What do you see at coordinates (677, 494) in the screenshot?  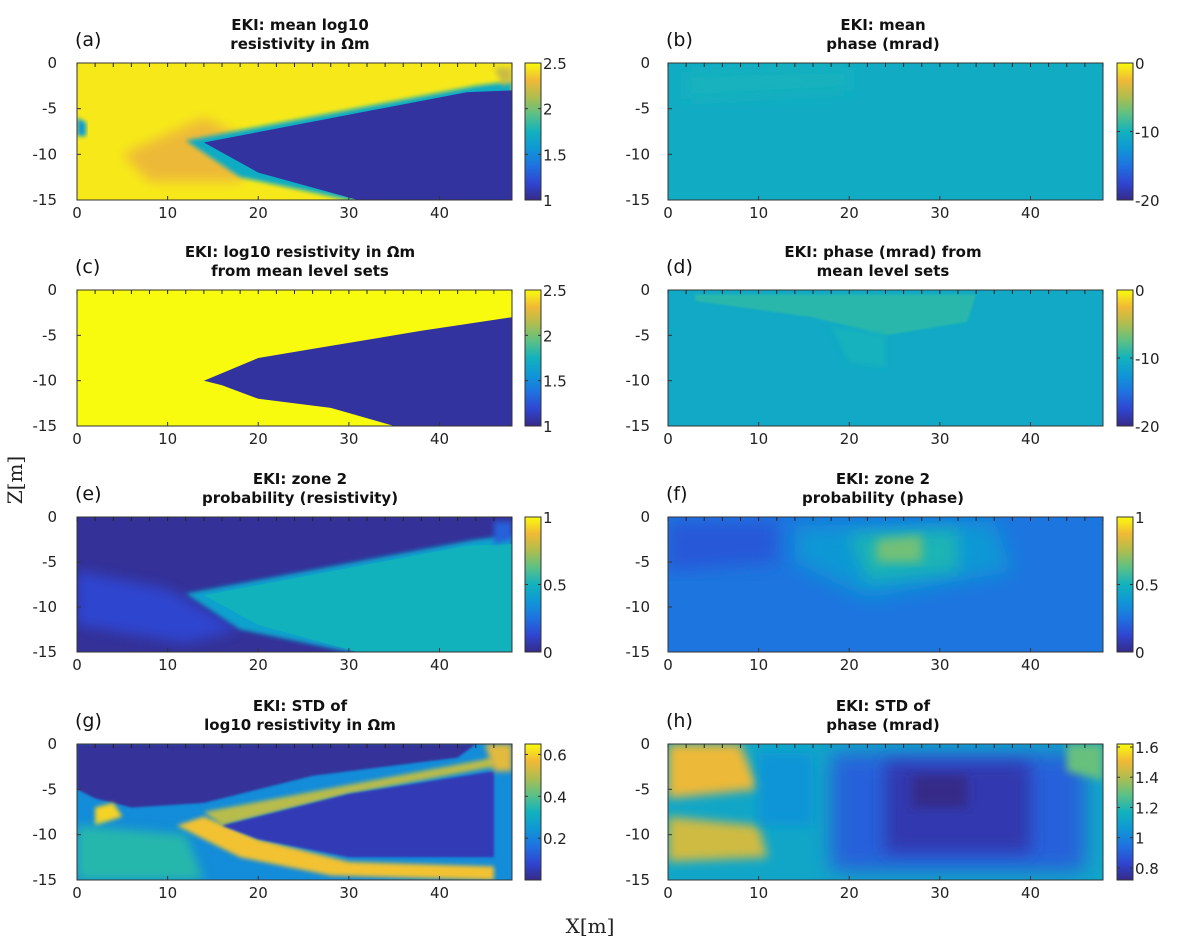 I see `panel-label: (f)` at bounding box center [677, 494].